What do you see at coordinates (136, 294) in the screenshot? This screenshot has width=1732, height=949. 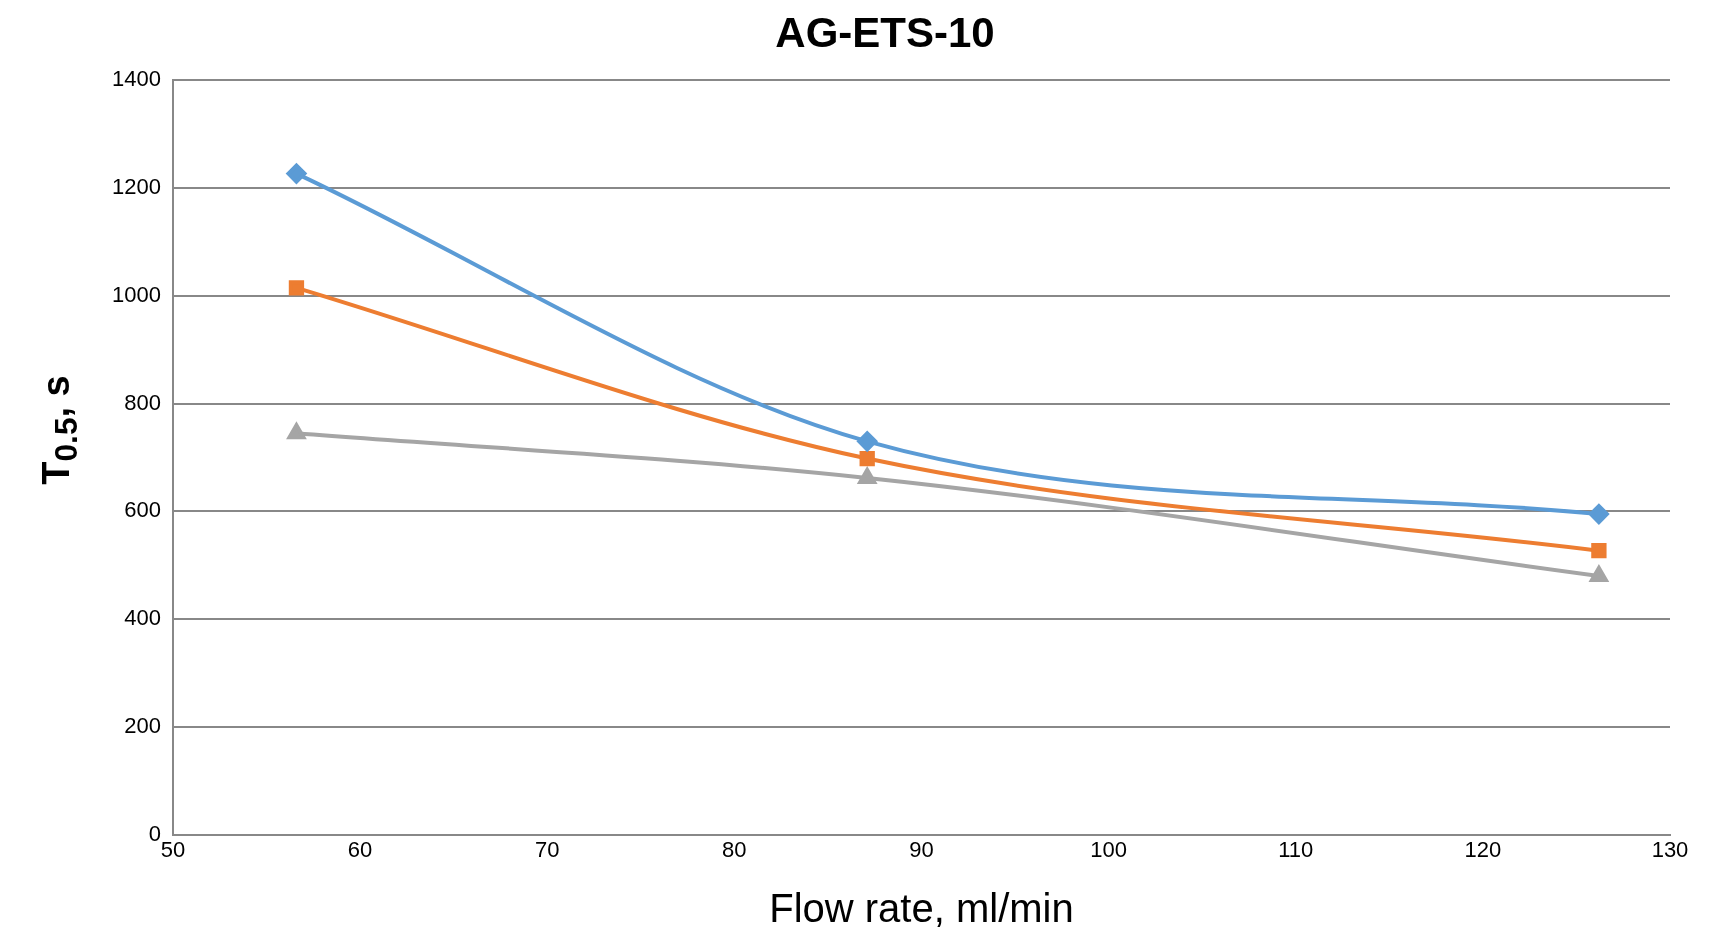 I see `y-tick-label: 1000` at bounding box center [136, 294].